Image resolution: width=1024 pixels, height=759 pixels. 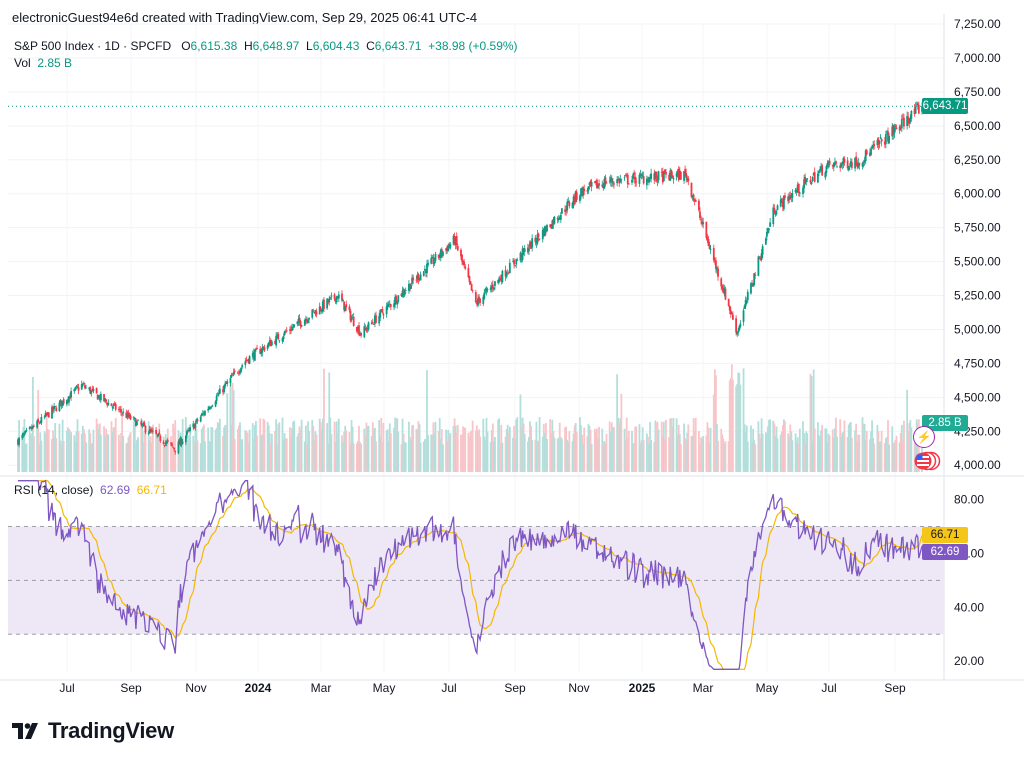 What do you see at coordinates (93, 46) in the screenshot?
I see `symbol-label: S&P 500 Index · 1D · SPCFD` at bounding box center [93, 46].